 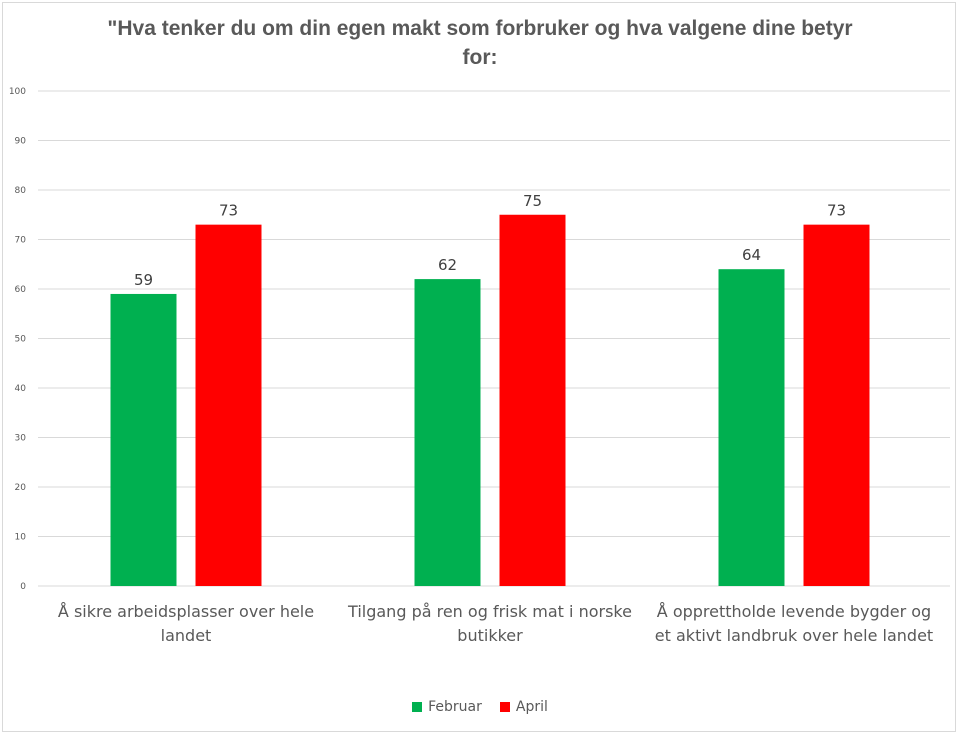 What do you see at coordinates (21, 191) in the screenshot?
I see `y-tick-label: 80` at bounding box center [21, 191].